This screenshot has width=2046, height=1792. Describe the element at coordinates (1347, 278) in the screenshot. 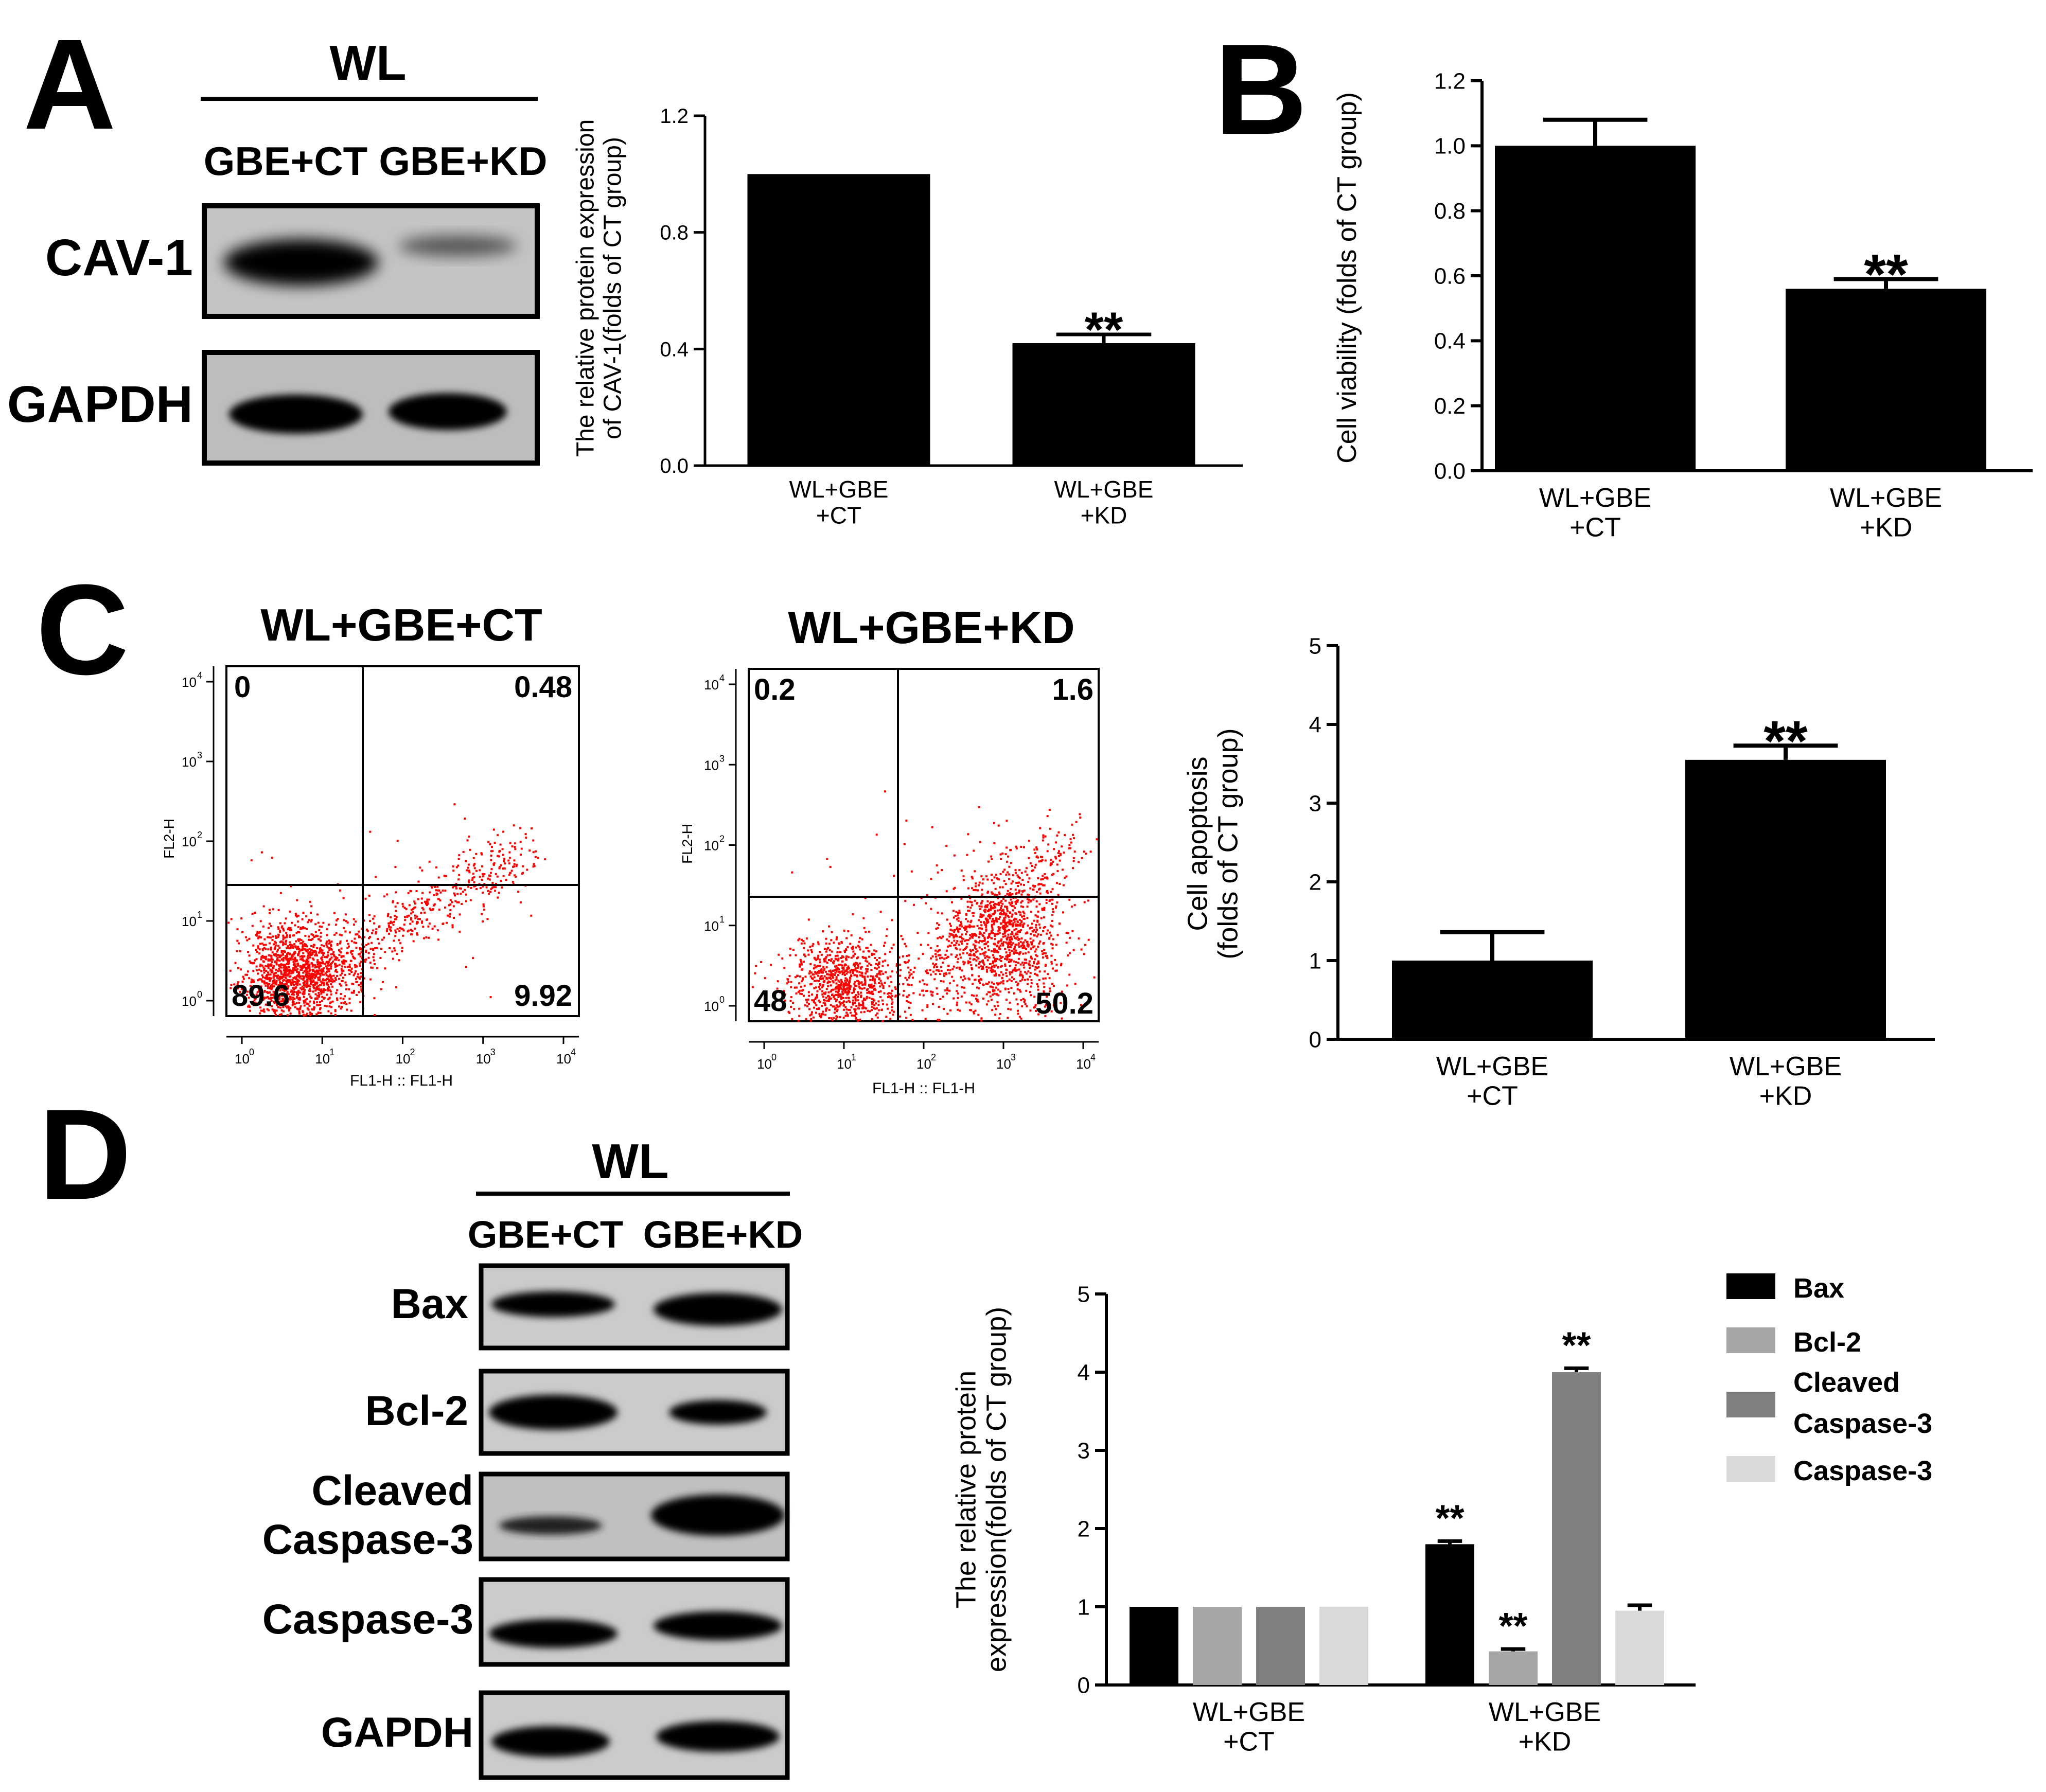

I see `y-axis-title: Cell viability (folds of CT group)` at that location.